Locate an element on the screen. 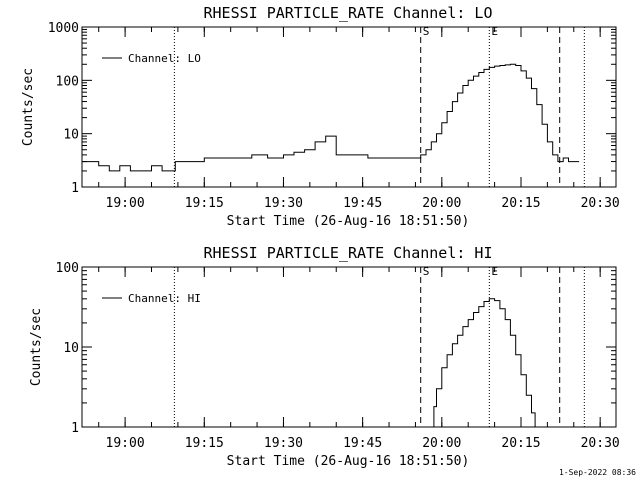 The width and height of the screenshot is (640, 480). panel-hi-xlabel: Start Time (26-Aug-16 18:51:50) is located at coordinates (348, 461).